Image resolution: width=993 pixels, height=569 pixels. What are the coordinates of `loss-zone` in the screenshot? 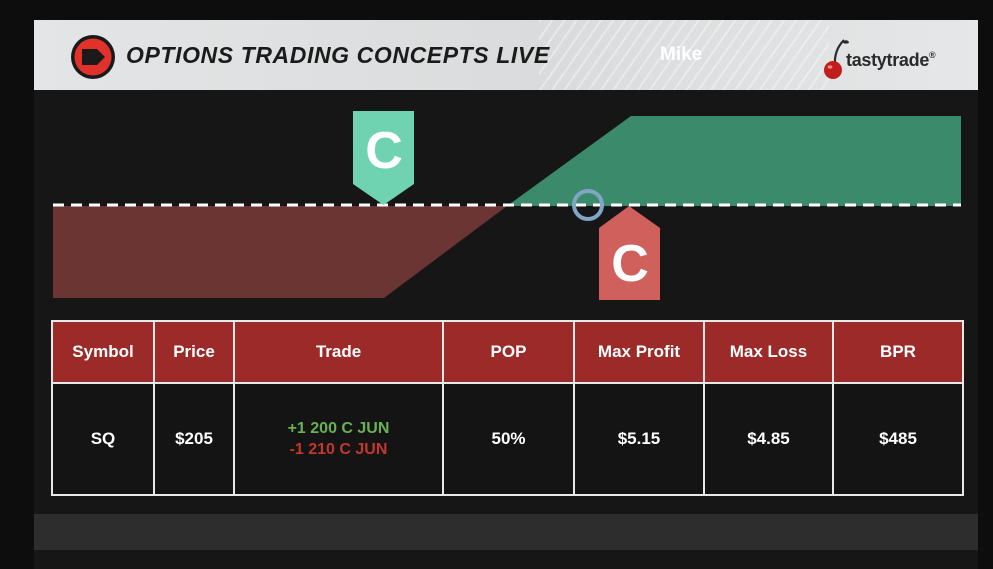 It's located at (280, 252).